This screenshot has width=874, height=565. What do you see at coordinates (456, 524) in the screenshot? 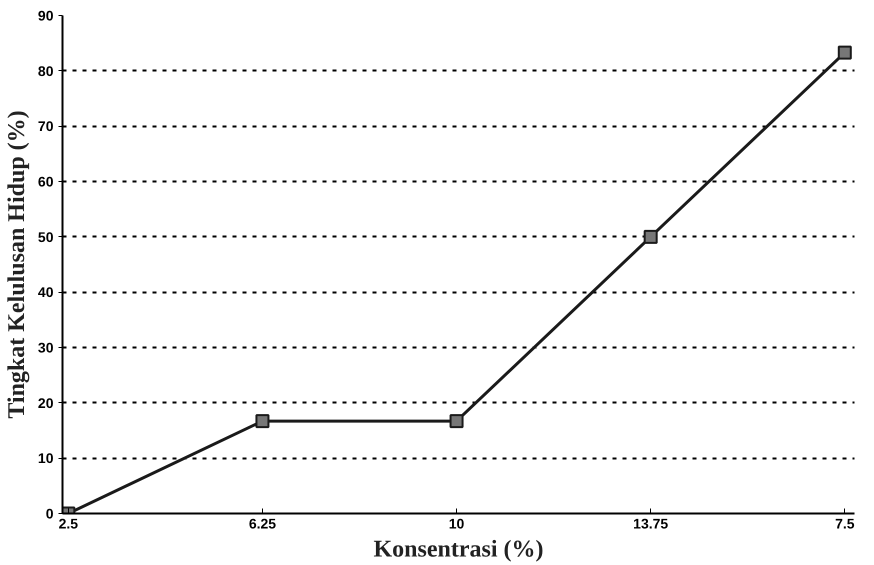
I see `x-tick-label: 10` at bounding box center [456, 524].